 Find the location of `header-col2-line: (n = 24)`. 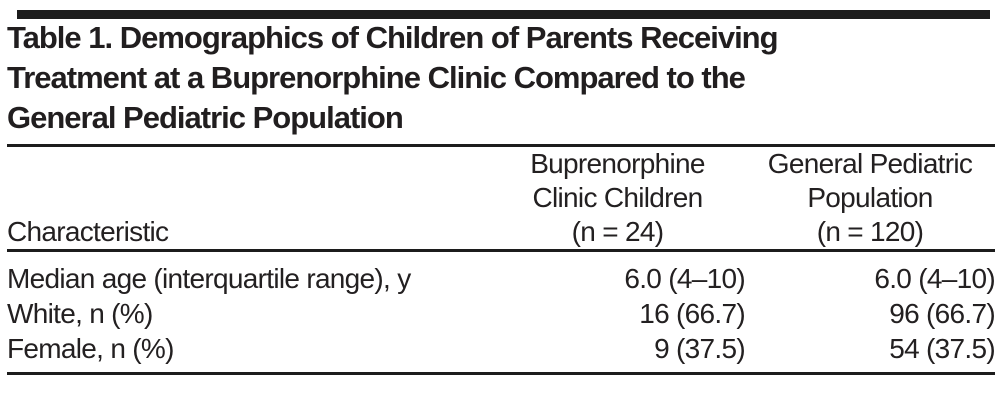

header-col2-line: (n = 24) is located at coordinates (617, 231).